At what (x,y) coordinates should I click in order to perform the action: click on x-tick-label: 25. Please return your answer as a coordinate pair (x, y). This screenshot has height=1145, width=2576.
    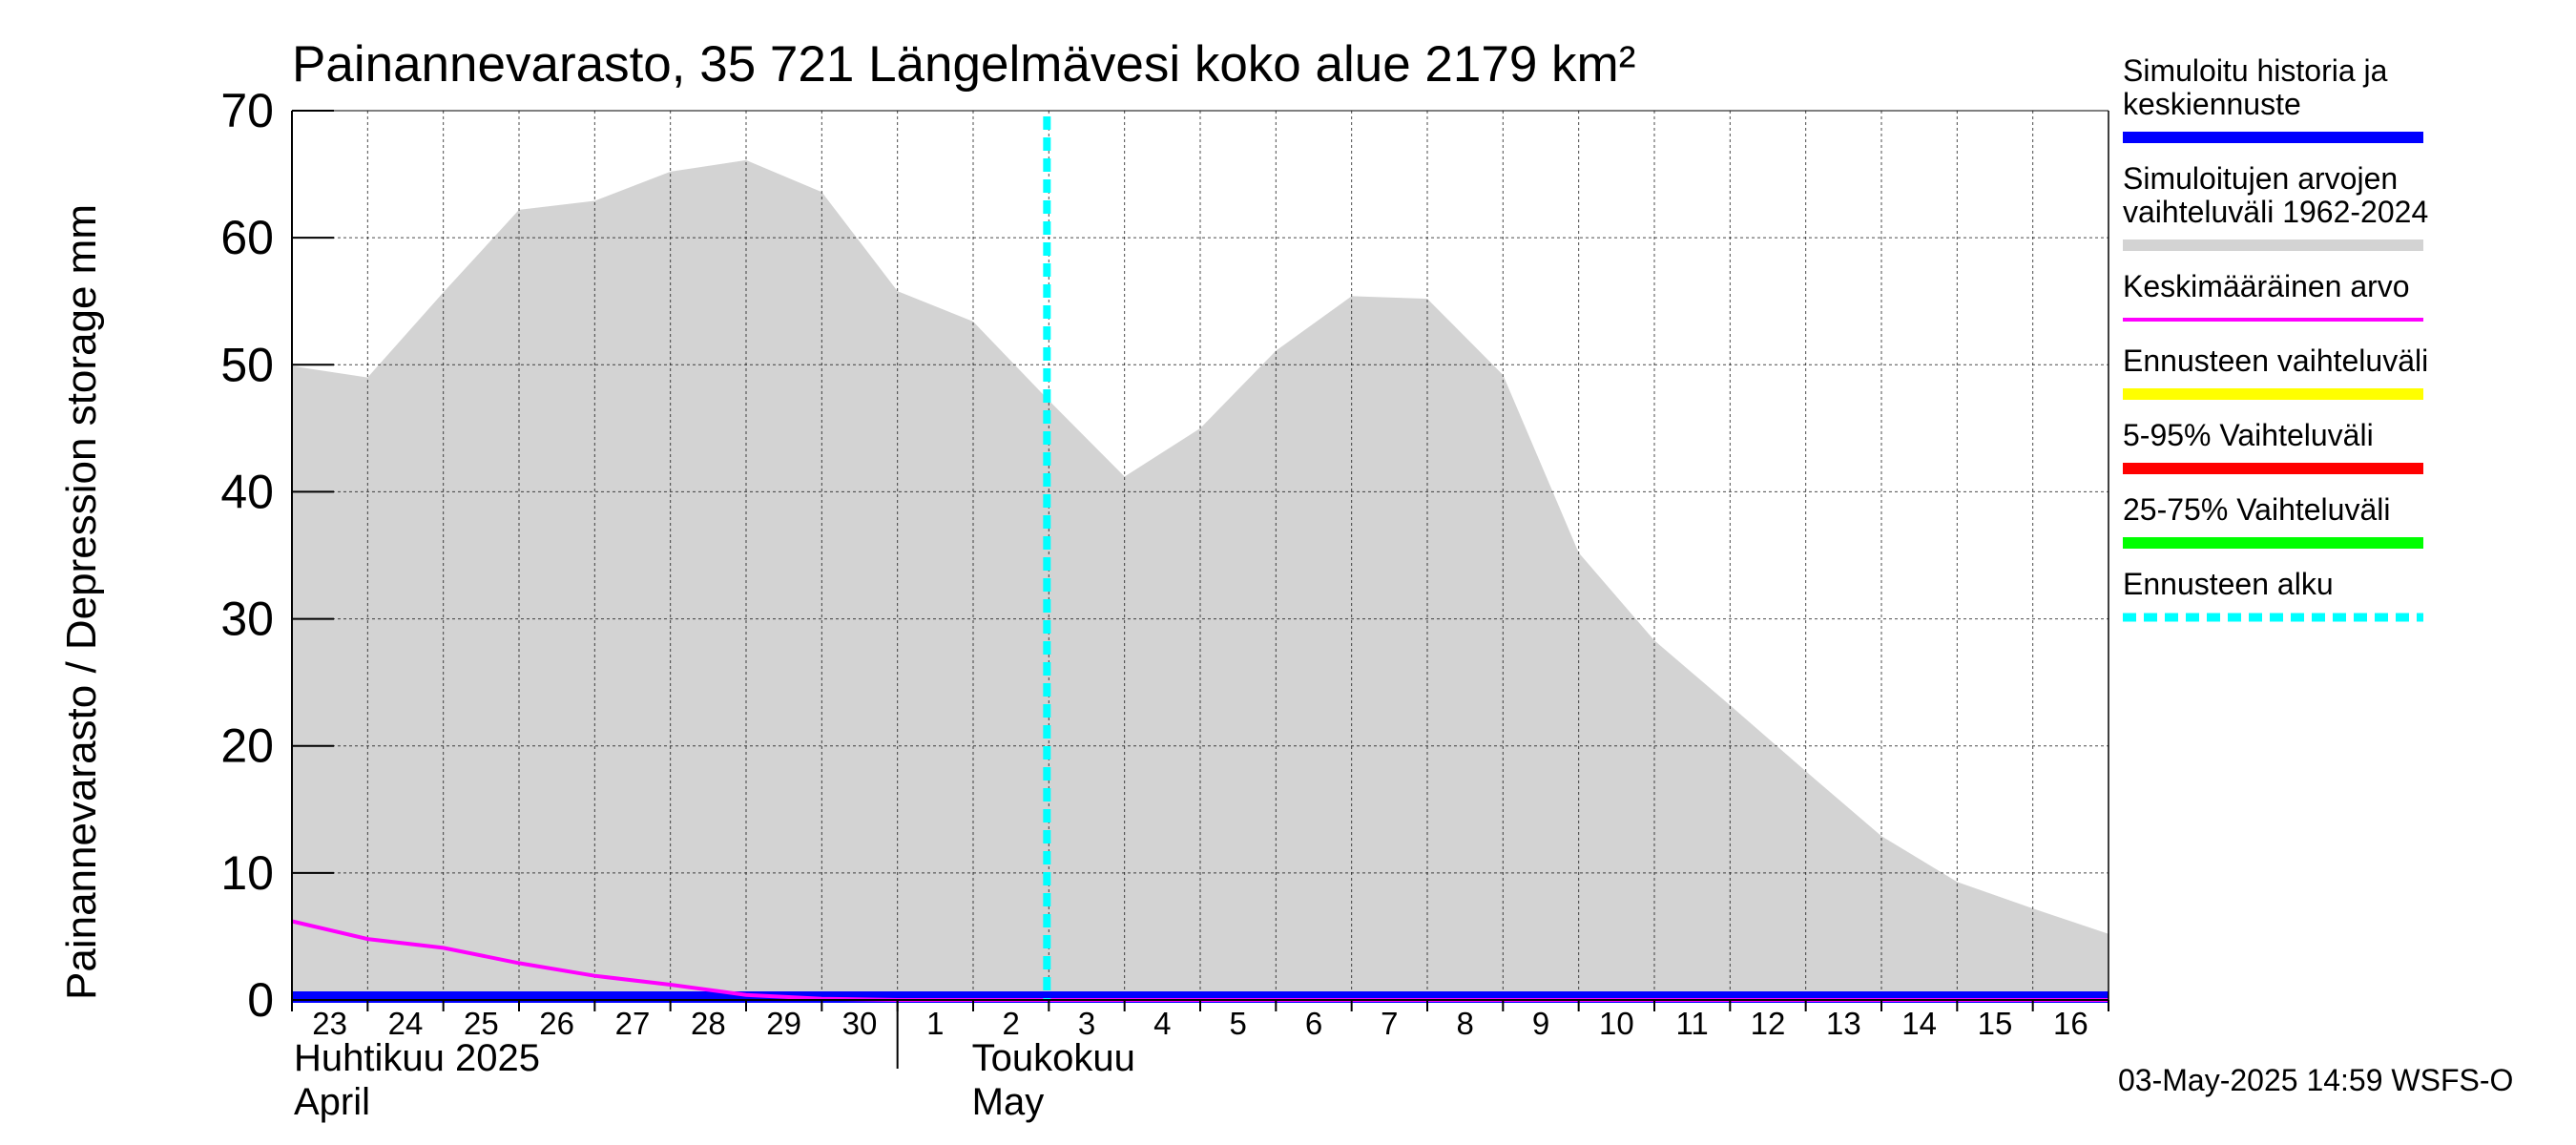
    Looking at the image, I should click on (481, 1023).